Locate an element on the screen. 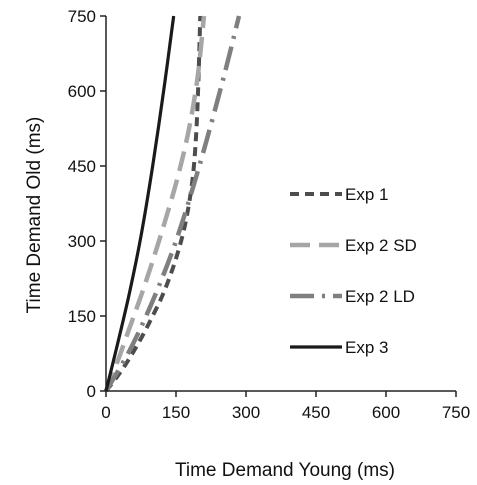  legend-label-exp-3: Exp 3 is located at coordinates (366, 347).